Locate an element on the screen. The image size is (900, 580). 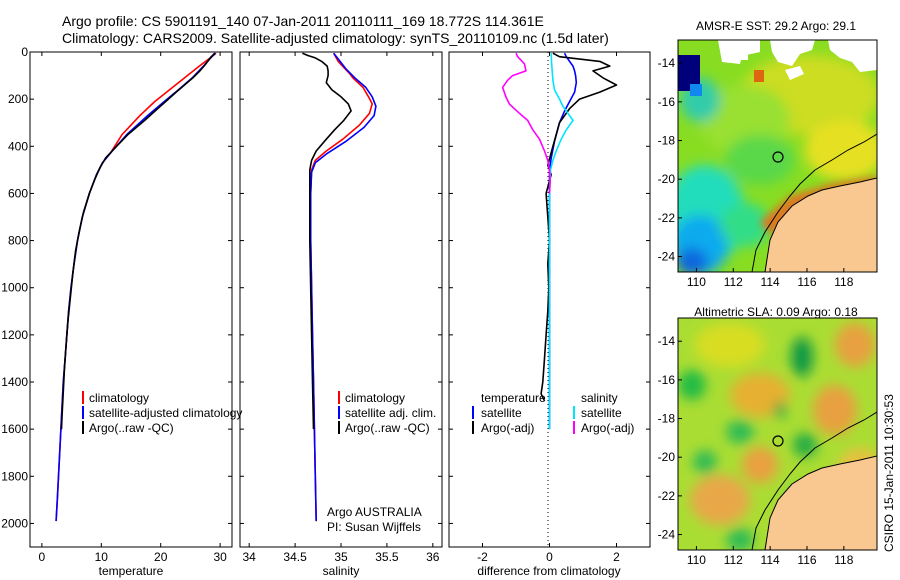
sst-map is located at coordinates (777, 156).